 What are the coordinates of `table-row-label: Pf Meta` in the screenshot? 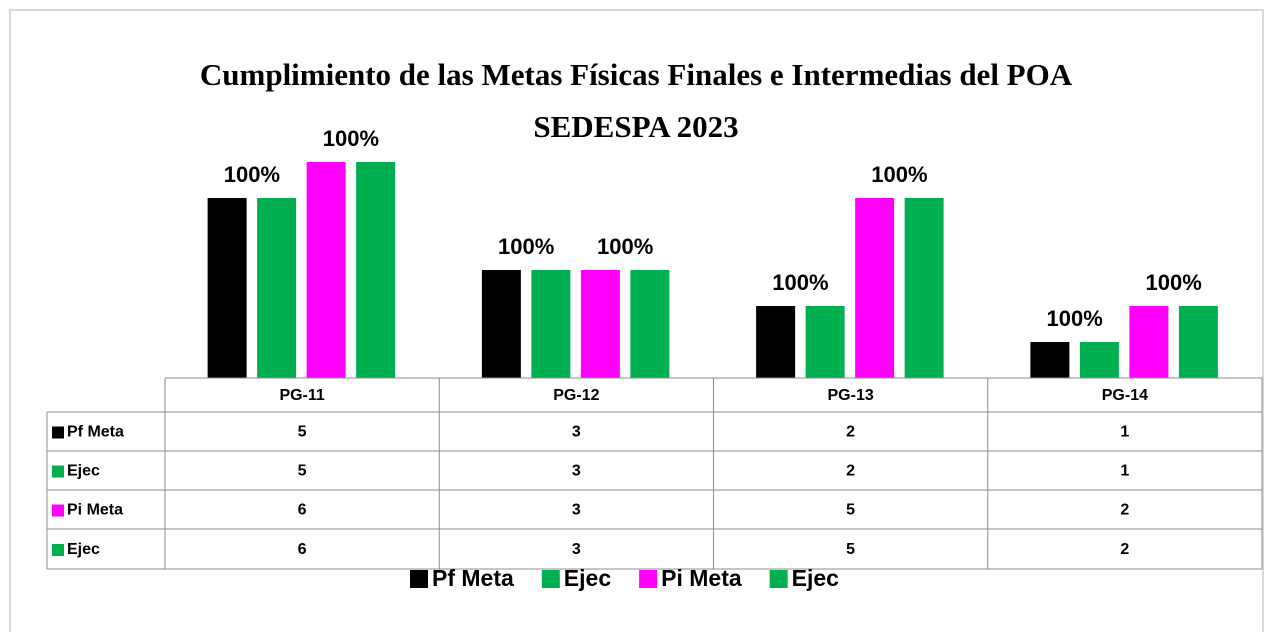 It's located at (95, 432).